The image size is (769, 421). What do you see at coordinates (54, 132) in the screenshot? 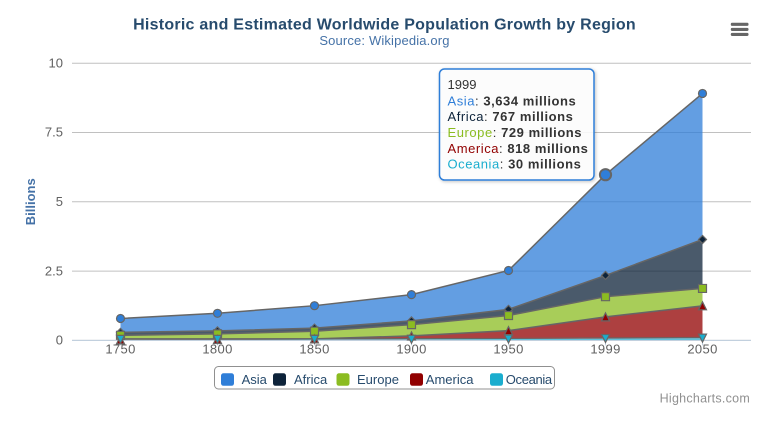
I see `svg-text: 7.5` at bounding box center [54, 132].